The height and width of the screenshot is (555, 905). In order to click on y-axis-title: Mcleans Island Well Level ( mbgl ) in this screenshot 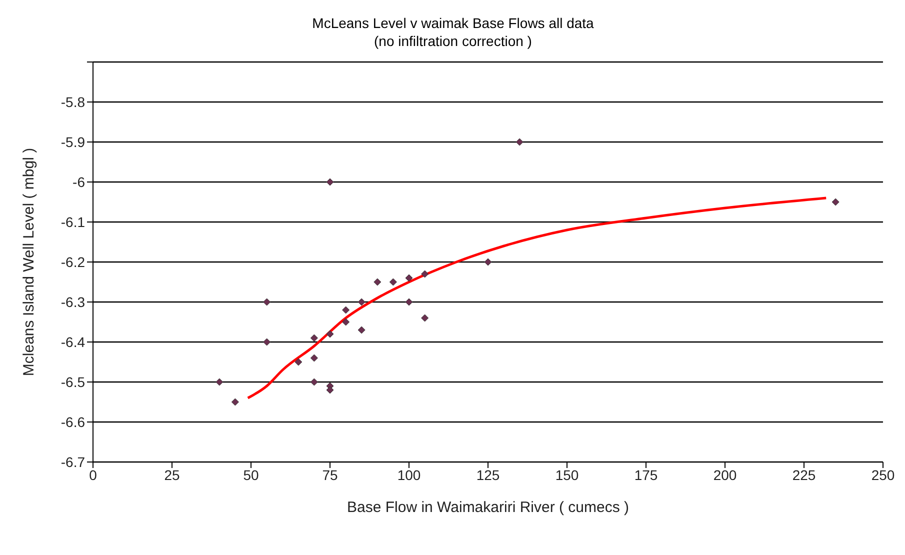, I will do `click(29, 262)`.